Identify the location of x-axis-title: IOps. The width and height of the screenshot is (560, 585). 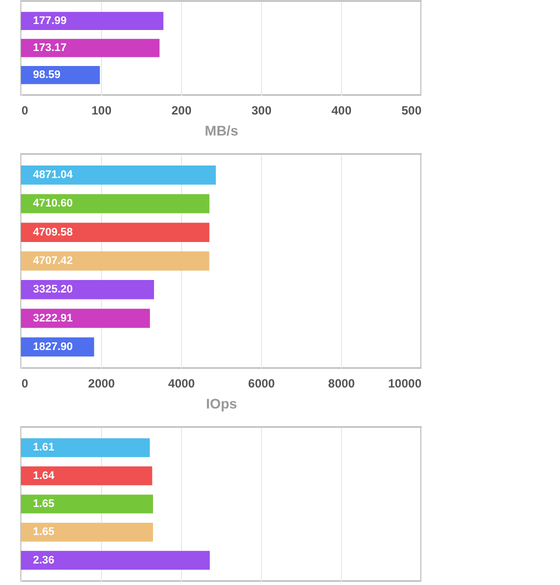
(222, 404).